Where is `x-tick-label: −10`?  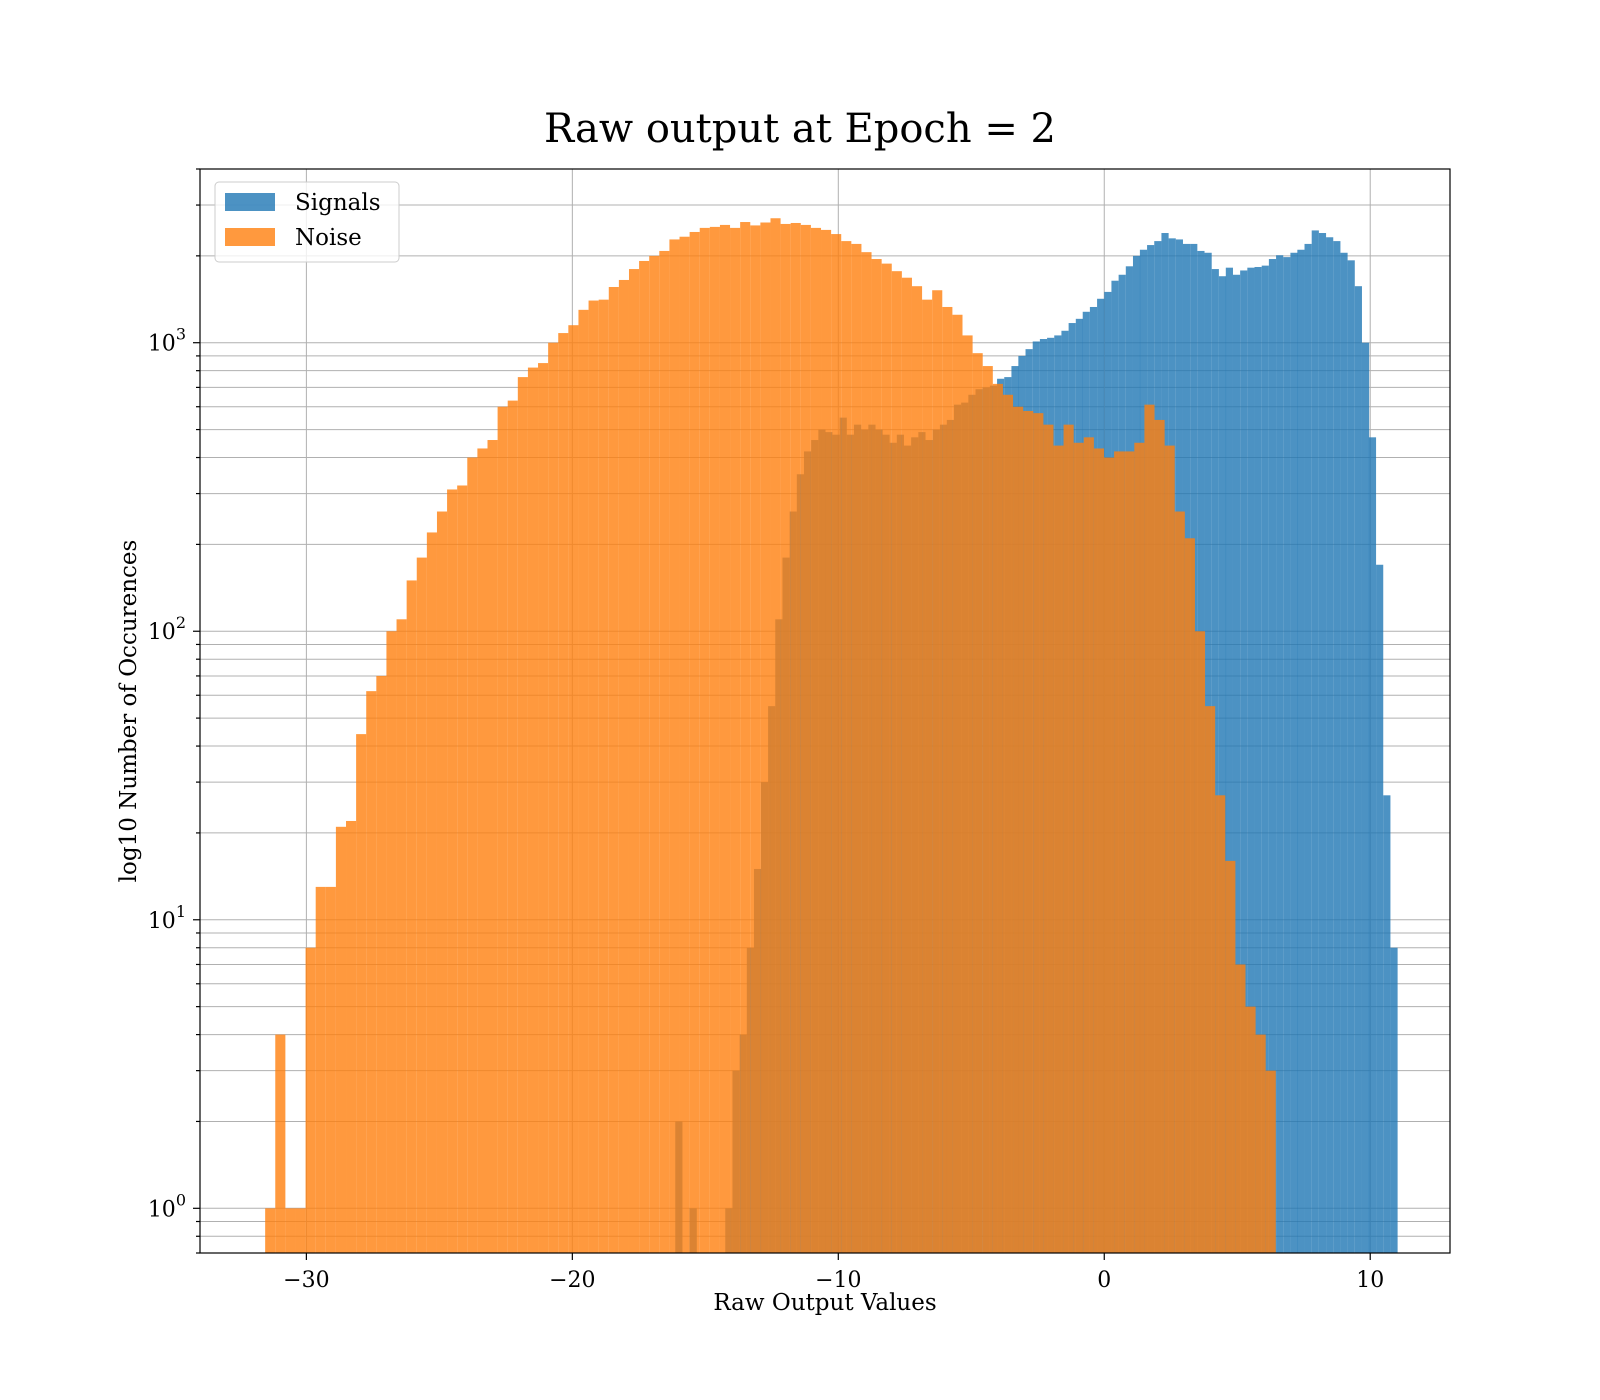 x-tick-label: −10 is located at coordinates (838, 1280).